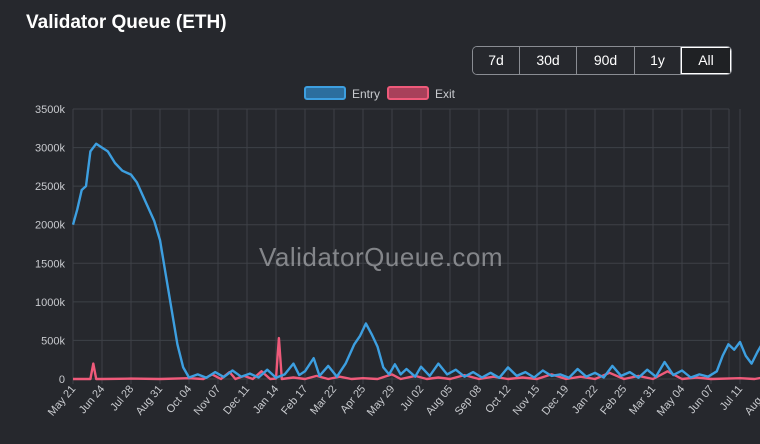 This screenshot has height=444, width=760. What do you see at coordinates (92, 399) in the screenshot?
I see `x-tick-label: Jun 24` at bounding box center [92, 399].